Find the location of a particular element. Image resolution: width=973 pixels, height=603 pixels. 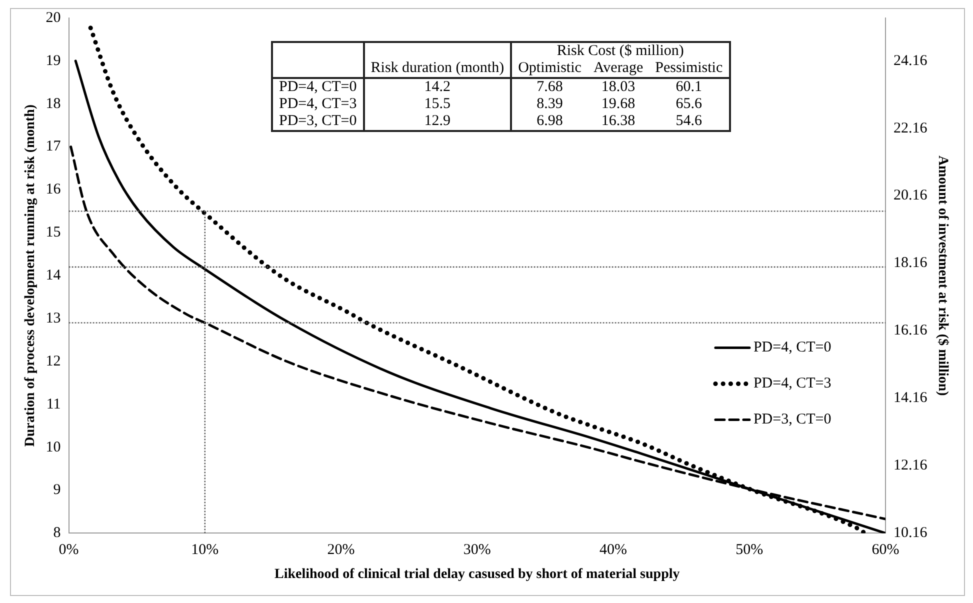

y2-tick-label: 12.16 is located at coordinates (910, 466).